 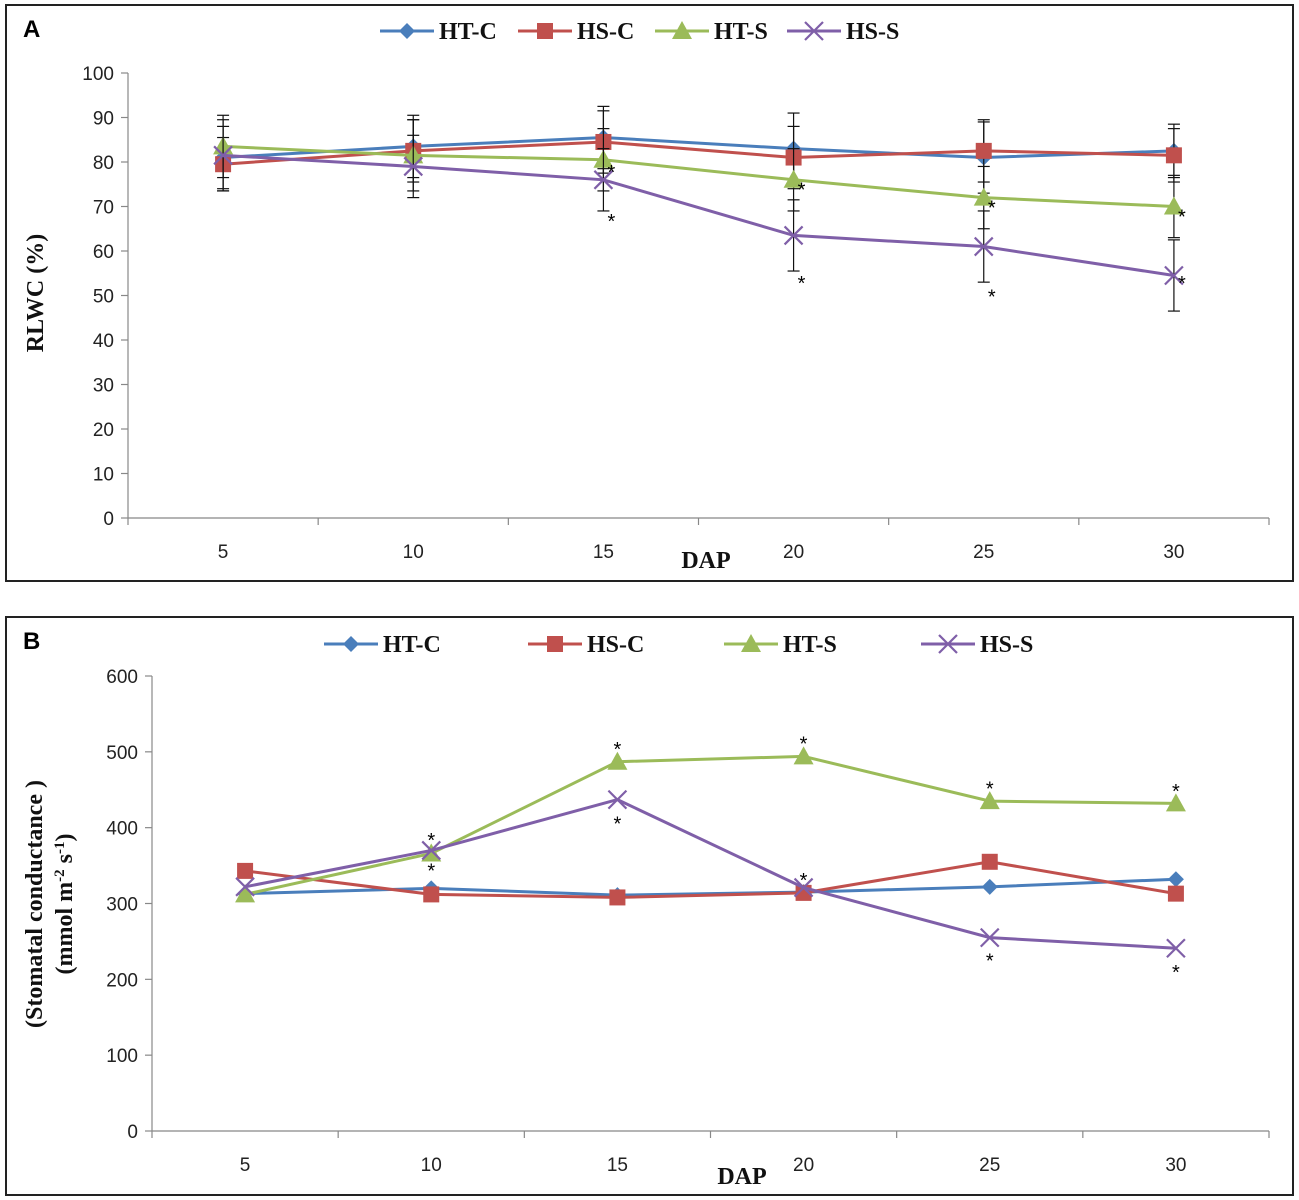 I want to click on b-legend-label-1: HS-C, so click(x=615, y=645).